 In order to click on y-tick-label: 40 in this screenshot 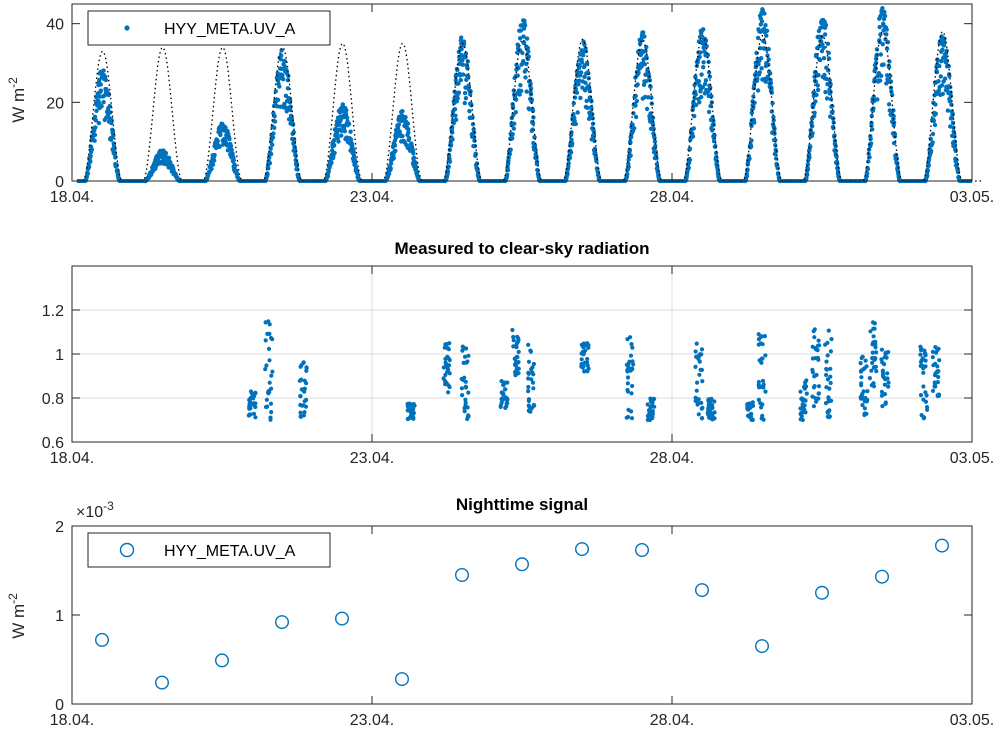, I will do `click(55, 25)`.